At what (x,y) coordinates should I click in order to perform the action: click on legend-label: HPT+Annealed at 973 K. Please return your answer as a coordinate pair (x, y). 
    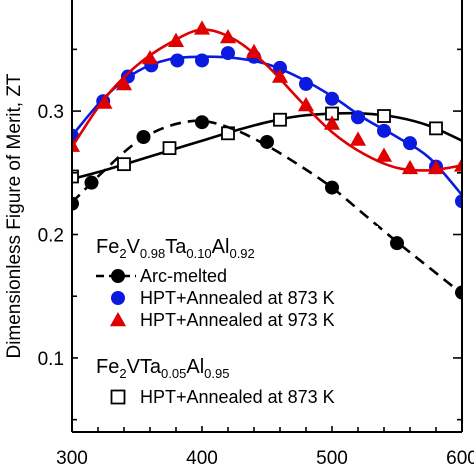
    Looking at the image, I should click on (237, 320).